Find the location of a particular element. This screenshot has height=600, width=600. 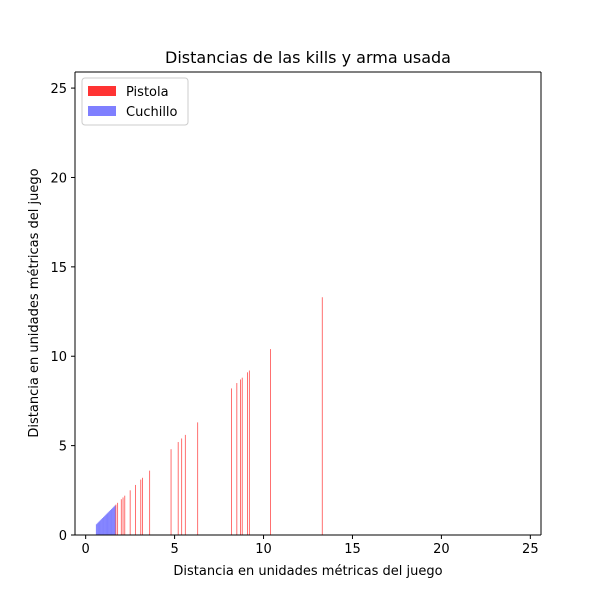

y-tick-label: 25 is located at coordinates (58, 89).